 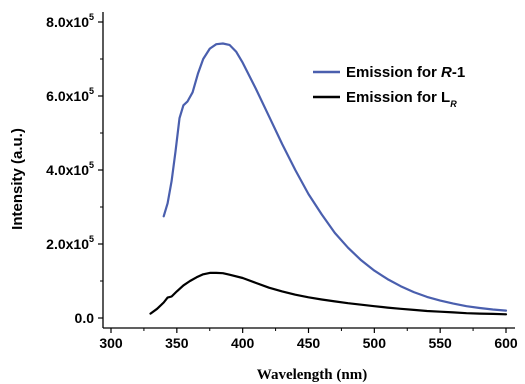 What do you see at coordinates (309, 343) in the screenshot?
I see `x-tick-label: 450` at bounding box center [309, 343].